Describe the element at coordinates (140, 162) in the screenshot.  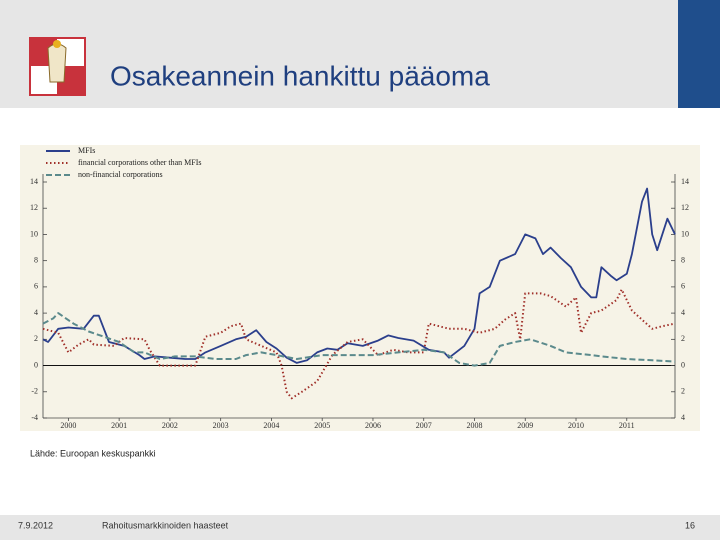
I see `legend-label: financial corporations other than MFIs` at that location.